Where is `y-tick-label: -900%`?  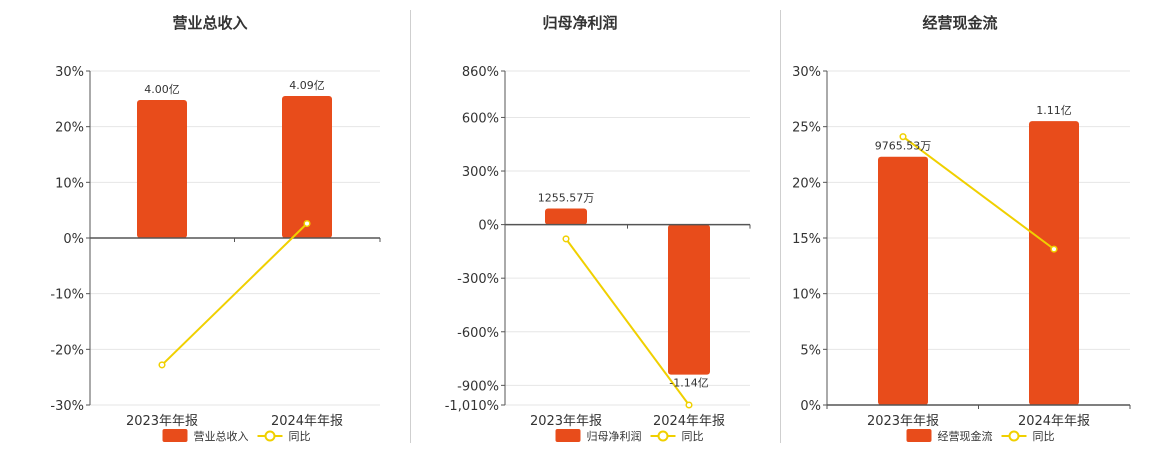 y-tick-label: -900% is located at coordinates (478, 386).